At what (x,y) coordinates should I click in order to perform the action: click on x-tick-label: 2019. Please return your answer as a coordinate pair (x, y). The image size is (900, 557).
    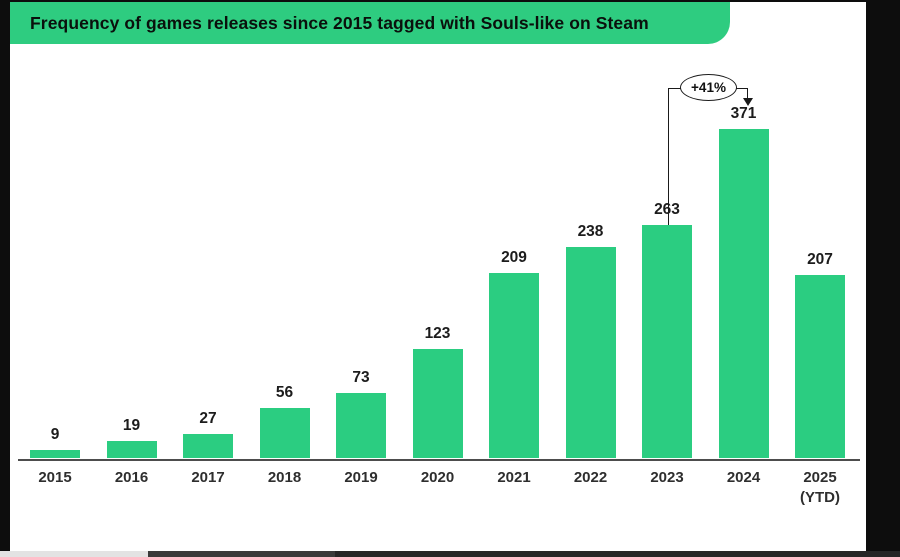
    Looking at the image, I should click on (361, 477).